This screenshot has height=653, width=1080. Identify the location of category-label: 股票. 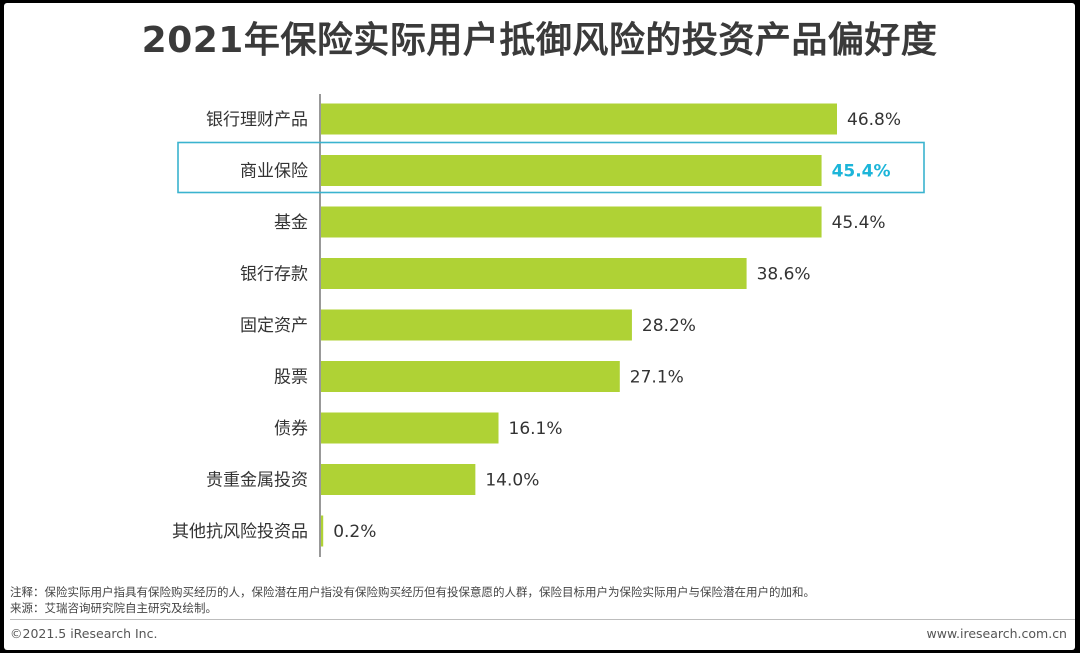
(291, 378).